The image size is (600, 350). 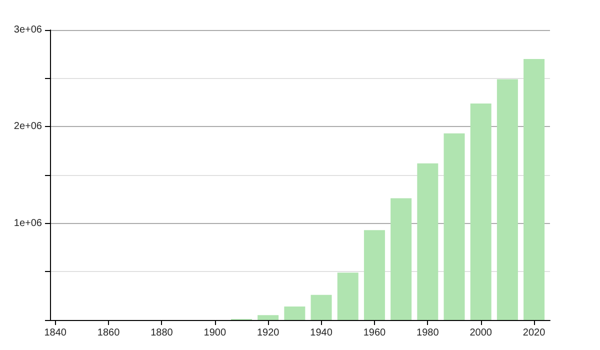 I want to click on y-tick-label: 1e+06, so click(x=28, y=223).